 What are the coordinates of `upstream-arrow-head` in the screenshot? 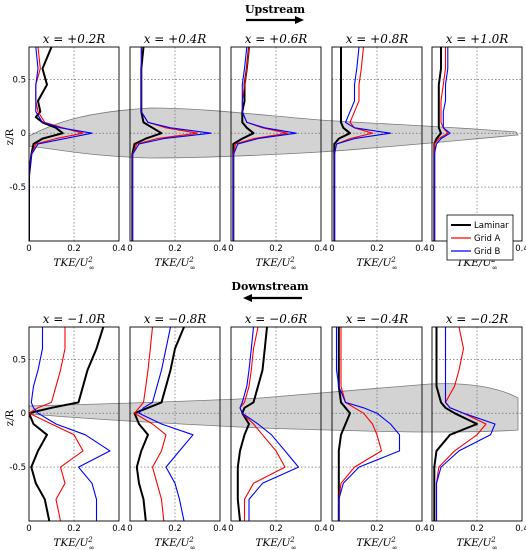 It's located at (299, 20).